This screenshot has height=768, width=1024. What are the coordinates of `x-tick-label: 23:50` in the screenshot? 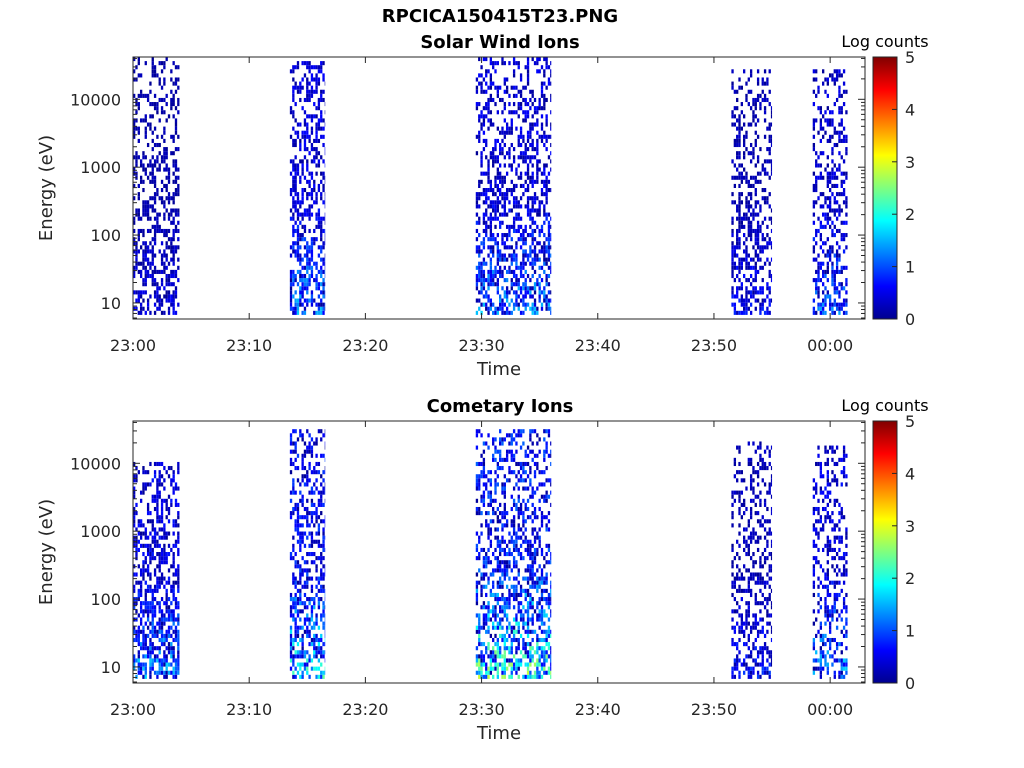 It's located at (714, 345).